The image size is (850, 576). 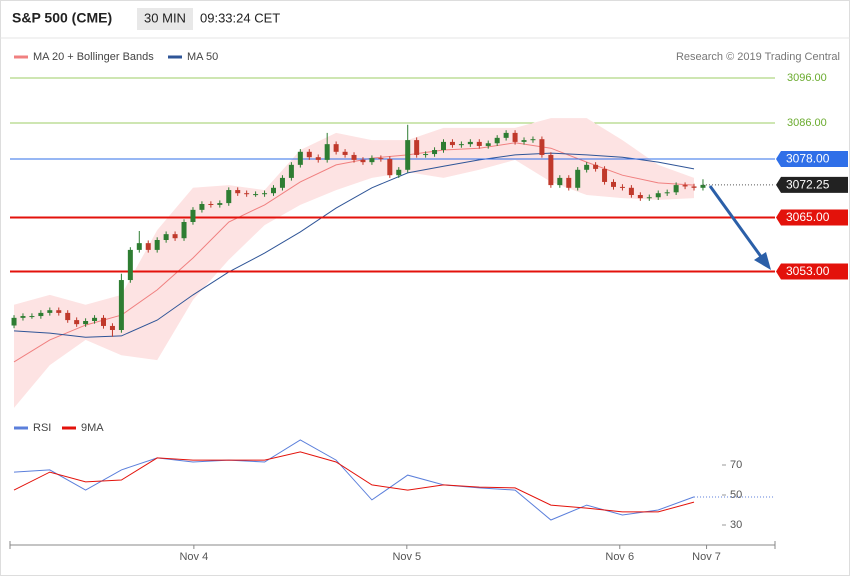 I want to click on interval: 30 MIN, so click(x=165, y=17).